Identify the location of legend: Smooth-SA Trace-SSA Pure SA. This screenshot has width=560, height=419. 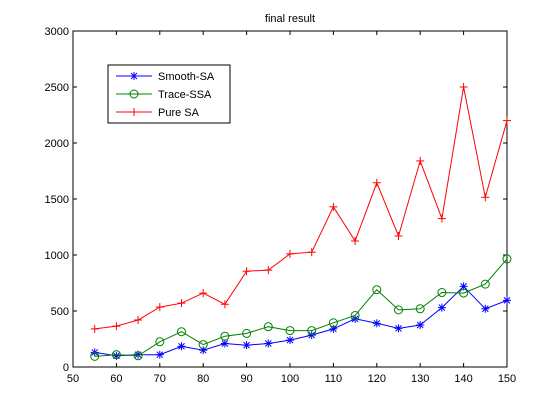
(169, 94).